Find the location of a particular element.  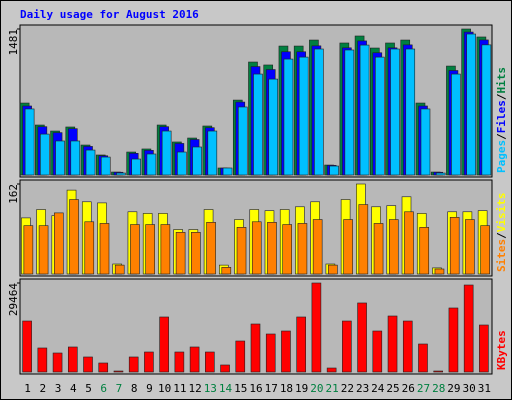

legend: Pages/Files/Hits is located at coordinates (501, 120).